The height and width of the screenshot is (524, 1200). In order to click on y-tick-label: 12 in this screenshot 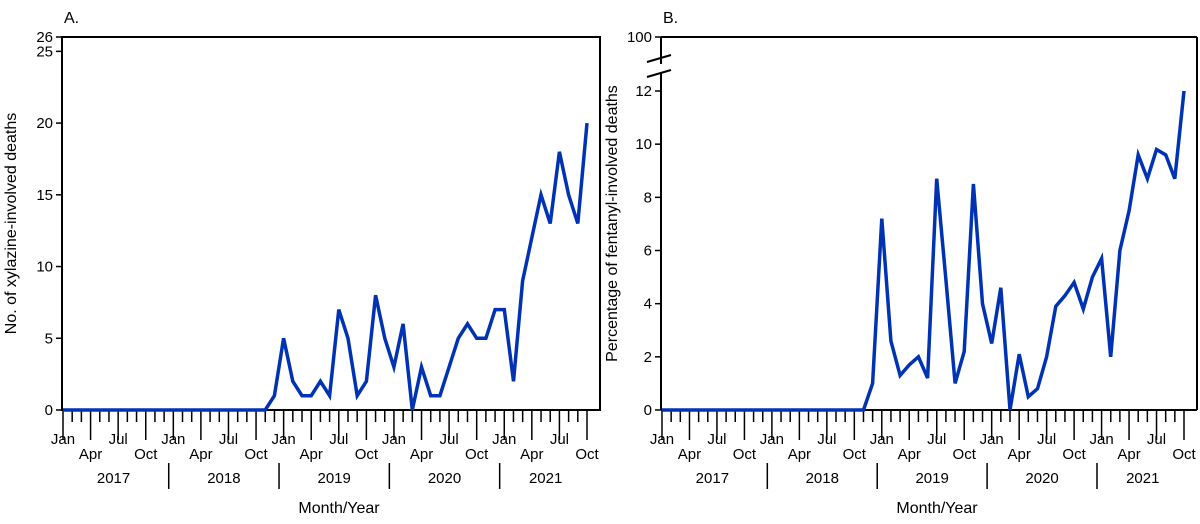, I will do `click(643, 91)`.